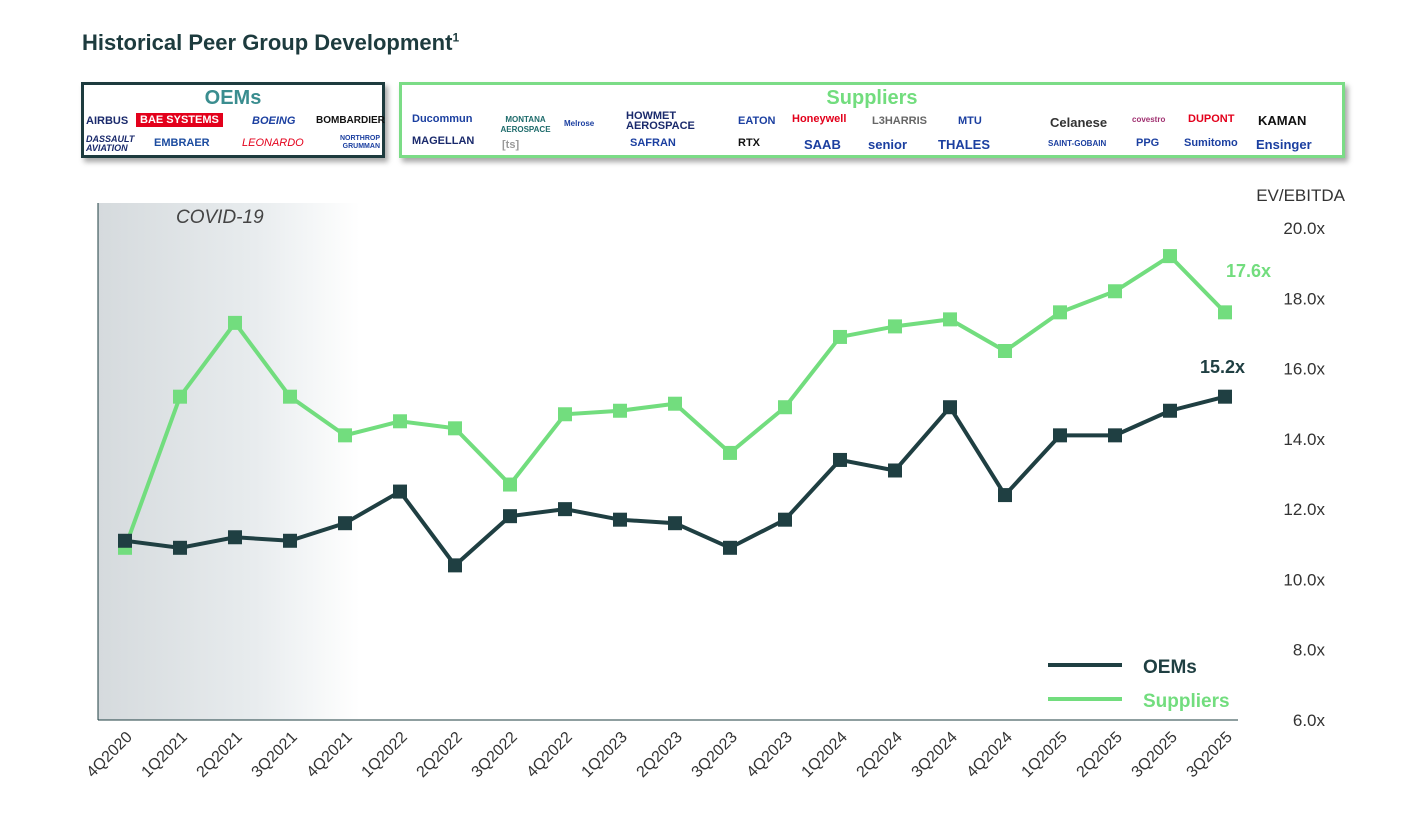  I want to click on logo-magellan: MAGELLAN, so click(443, 141).